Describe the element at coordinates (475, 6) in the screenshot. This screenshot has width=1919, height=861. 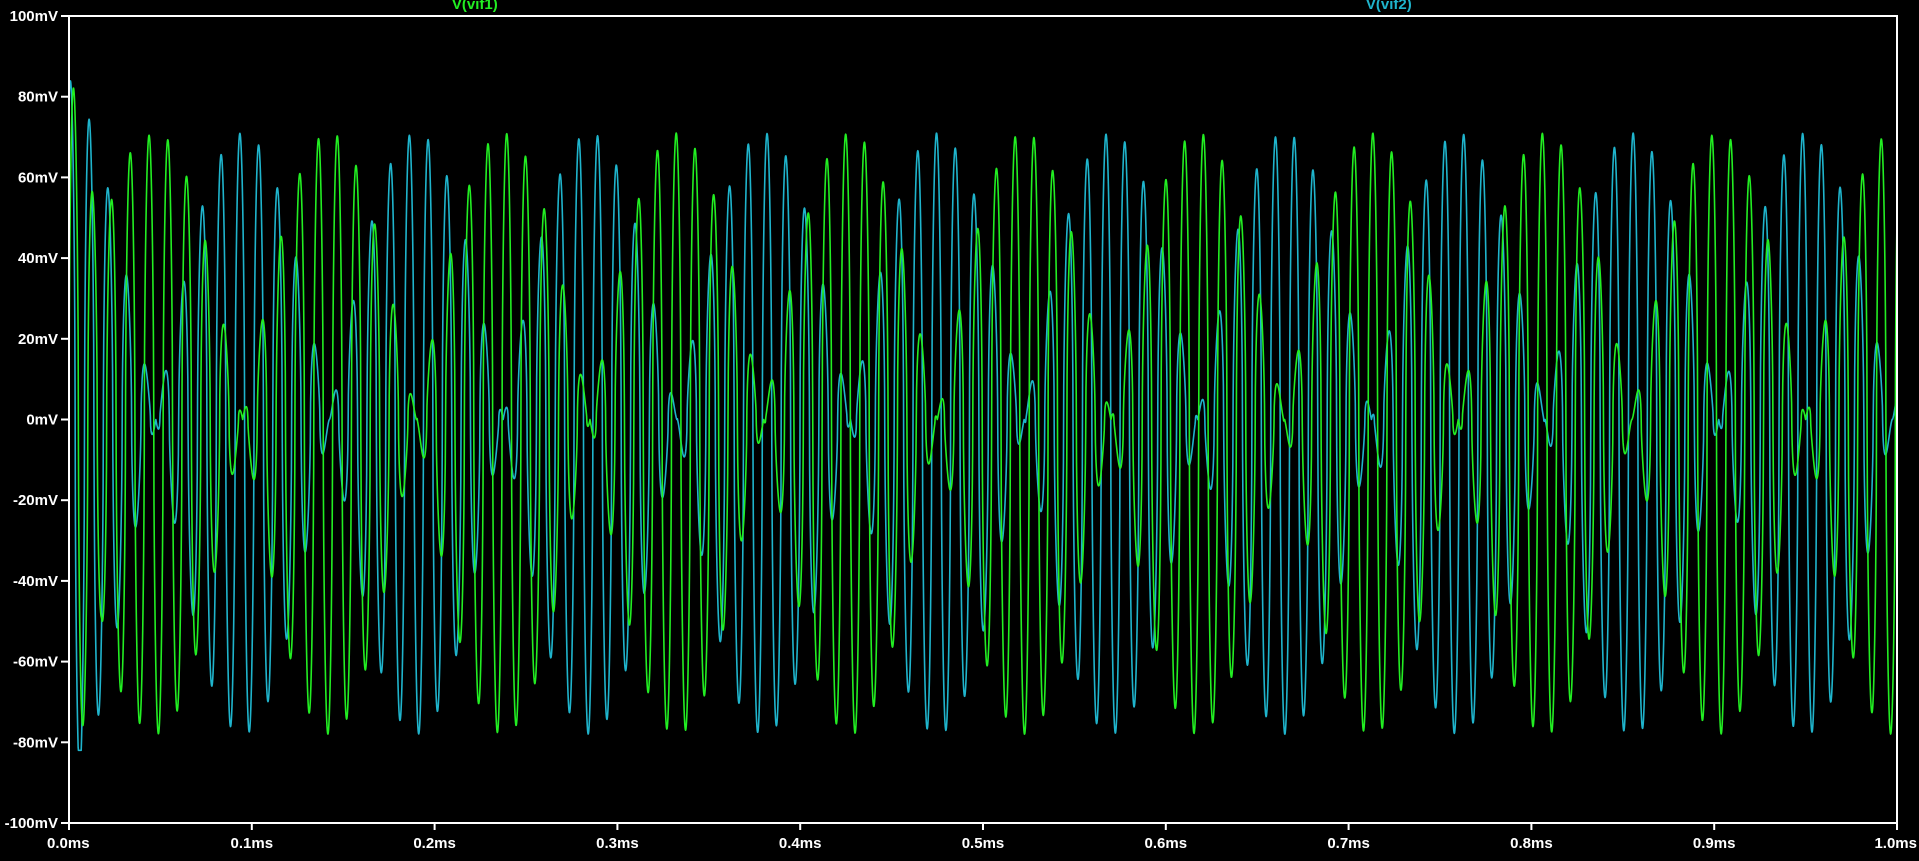
I see `legend-entry: V(vif1)` at that location.